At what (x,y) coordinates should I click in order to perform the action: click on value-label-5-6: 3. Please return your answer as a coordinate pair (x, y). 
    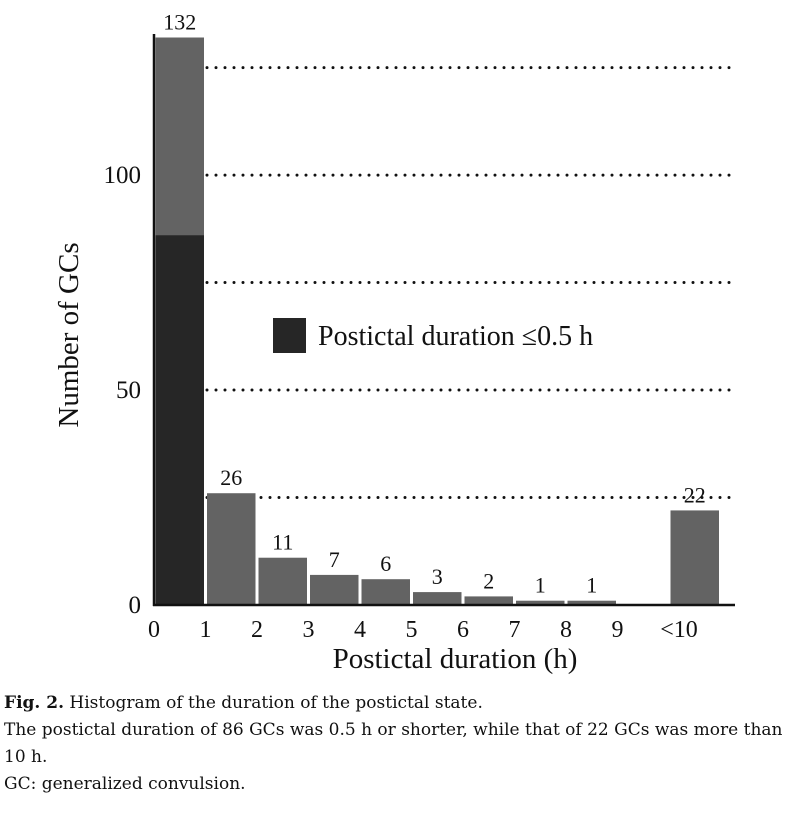
    Looking at the image, I should click on (437, 576).